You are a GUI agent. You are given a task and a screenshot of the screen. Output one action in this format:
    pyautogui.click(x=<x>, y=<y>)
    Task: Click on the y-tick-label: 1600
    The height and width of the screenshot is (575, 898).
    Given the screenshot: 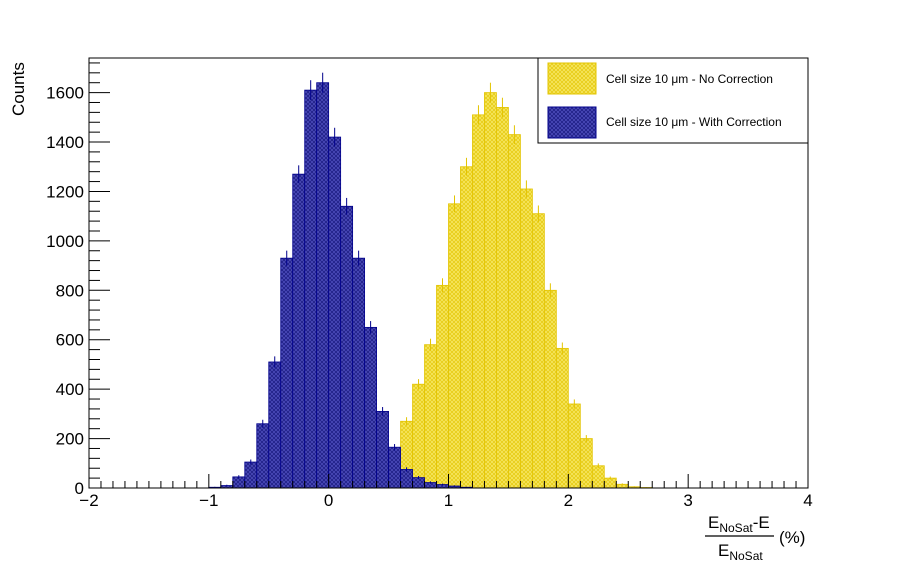 What is the action you would take?
    pyautogui.click(x=65, y=93)
    